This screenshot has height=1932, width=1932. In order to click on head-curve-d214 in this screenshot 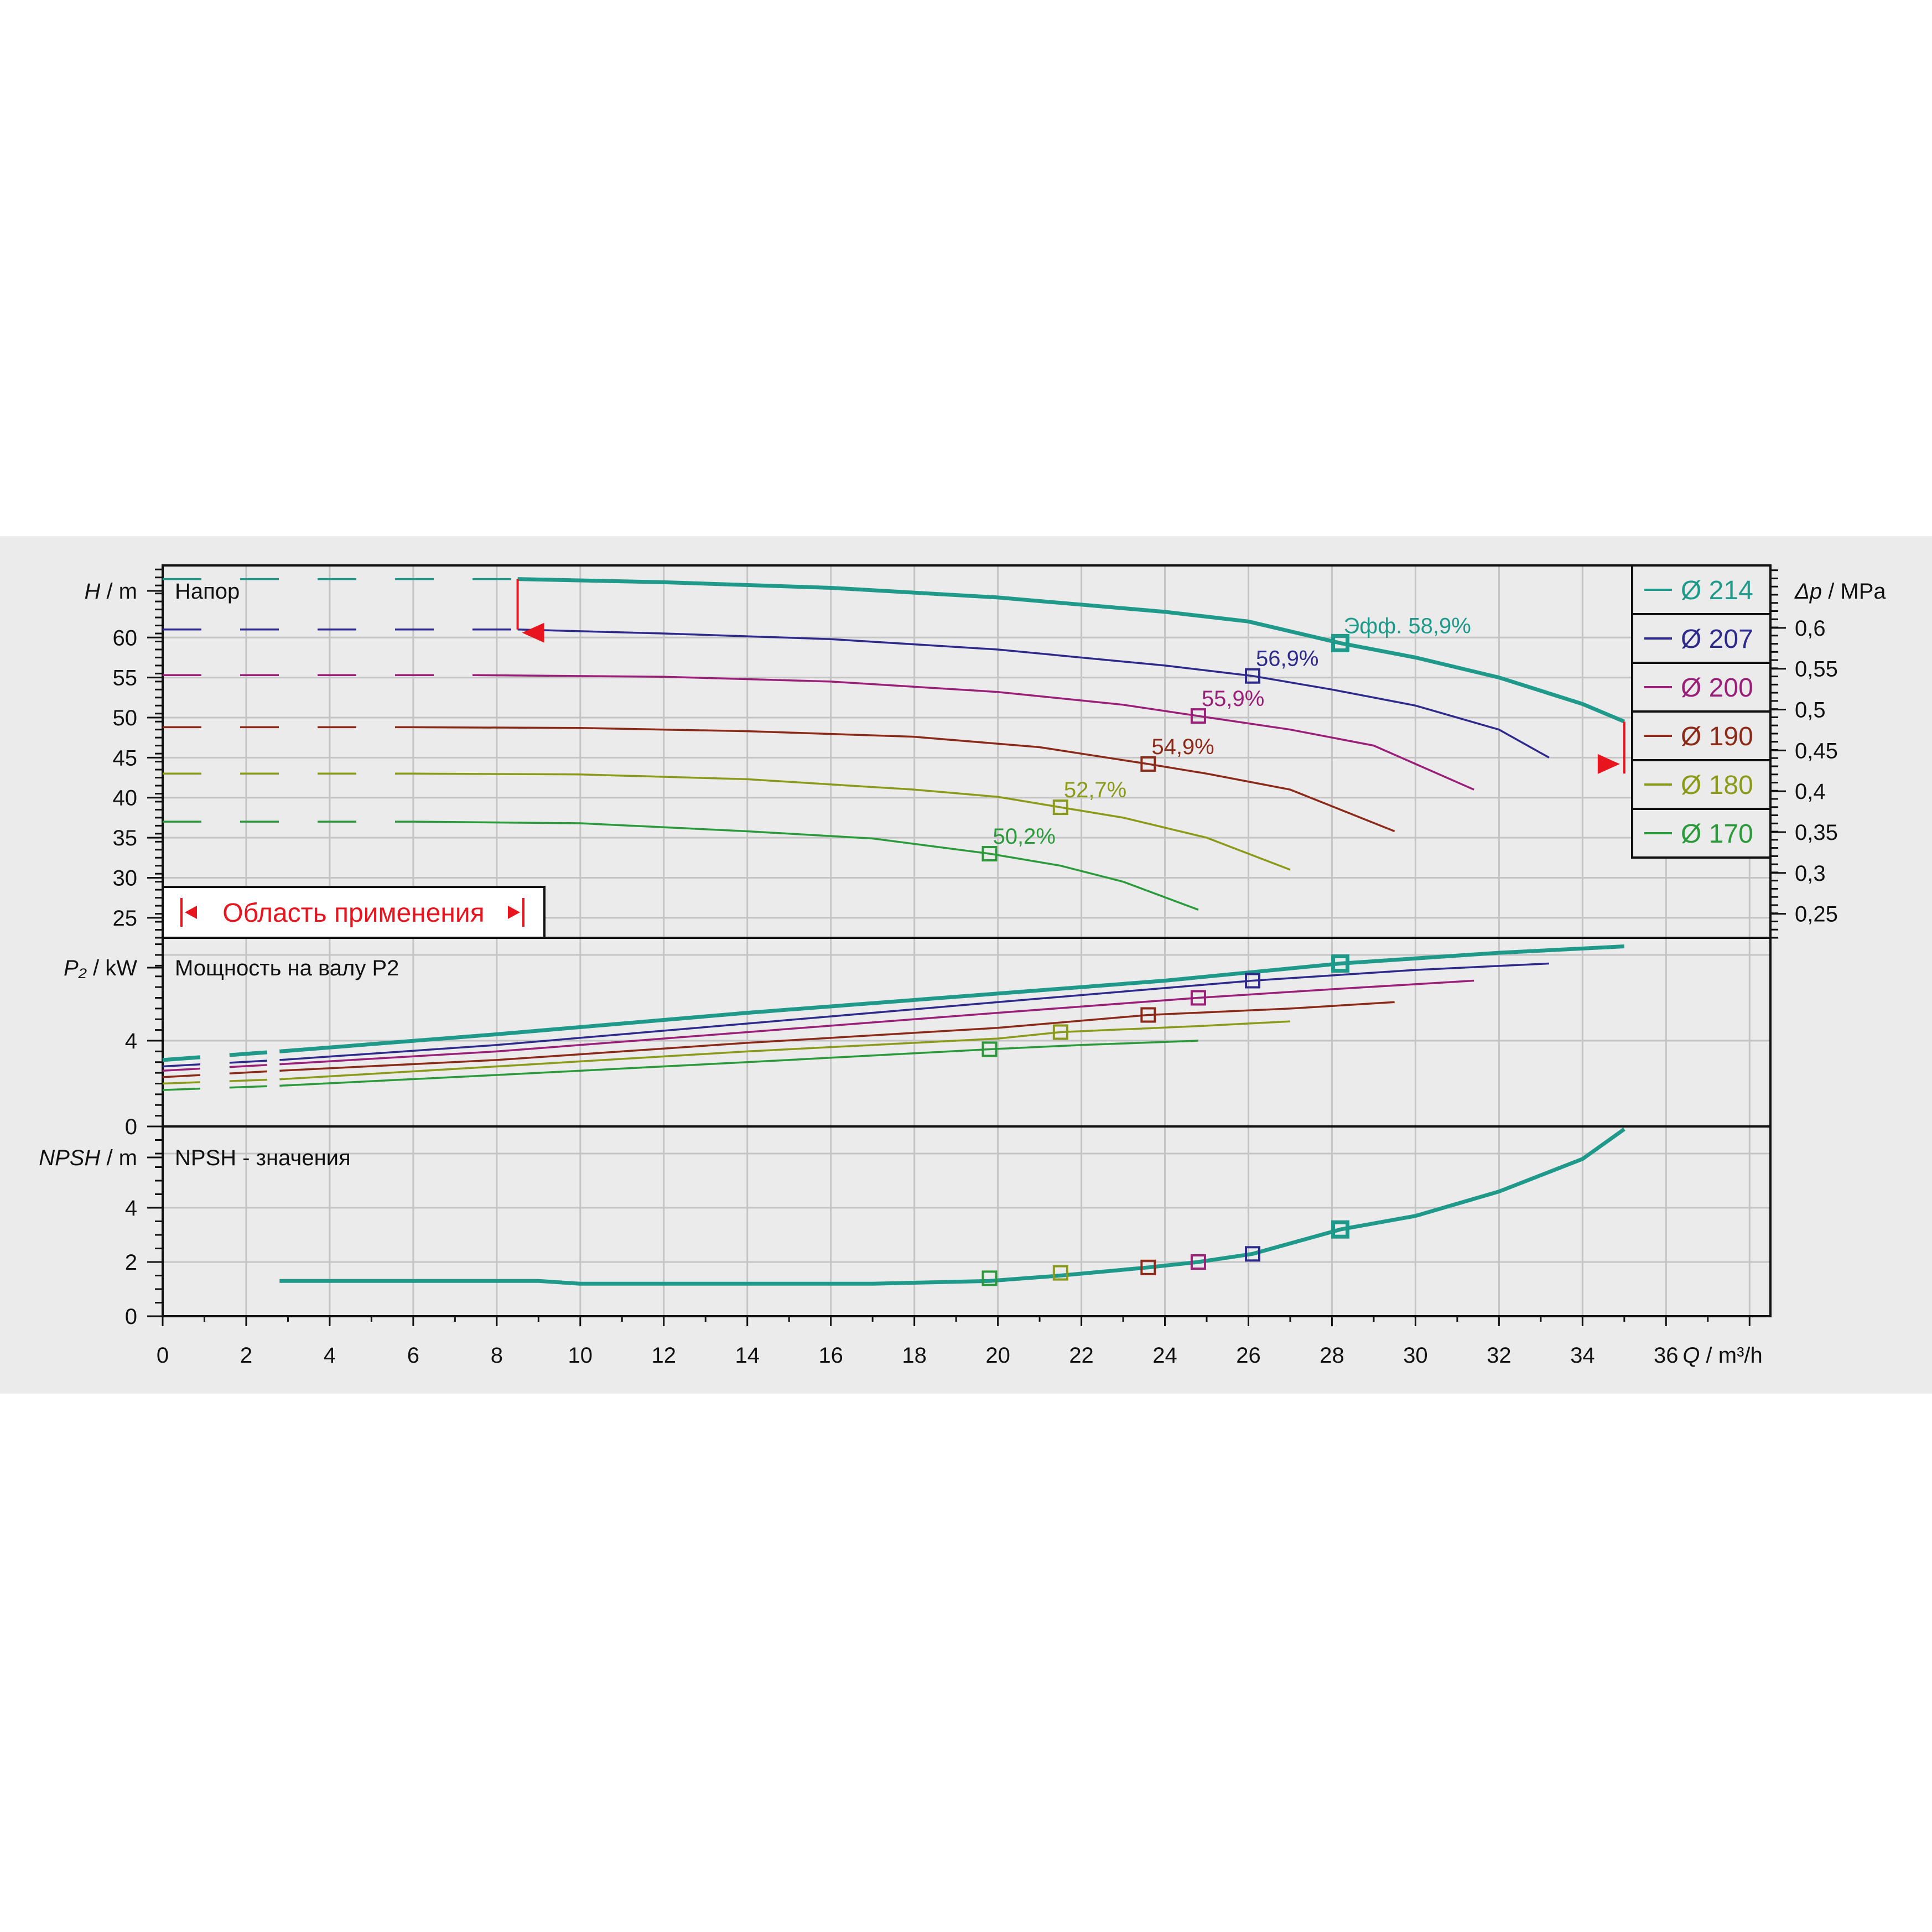, I will do `click(1071, 650)`.